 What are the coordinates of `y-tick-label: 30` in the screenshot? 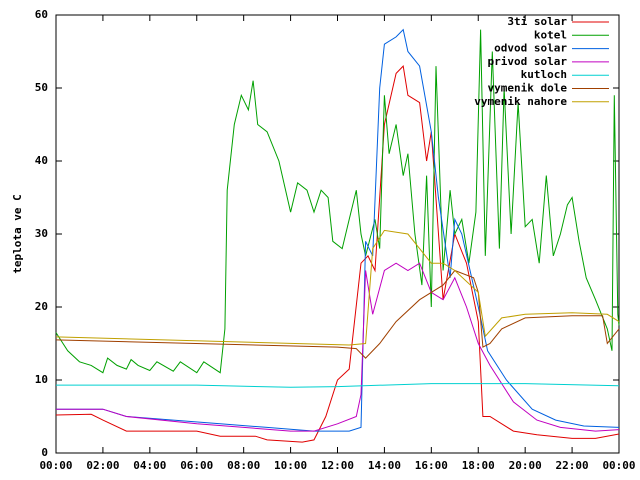 It's located at (41, 233).